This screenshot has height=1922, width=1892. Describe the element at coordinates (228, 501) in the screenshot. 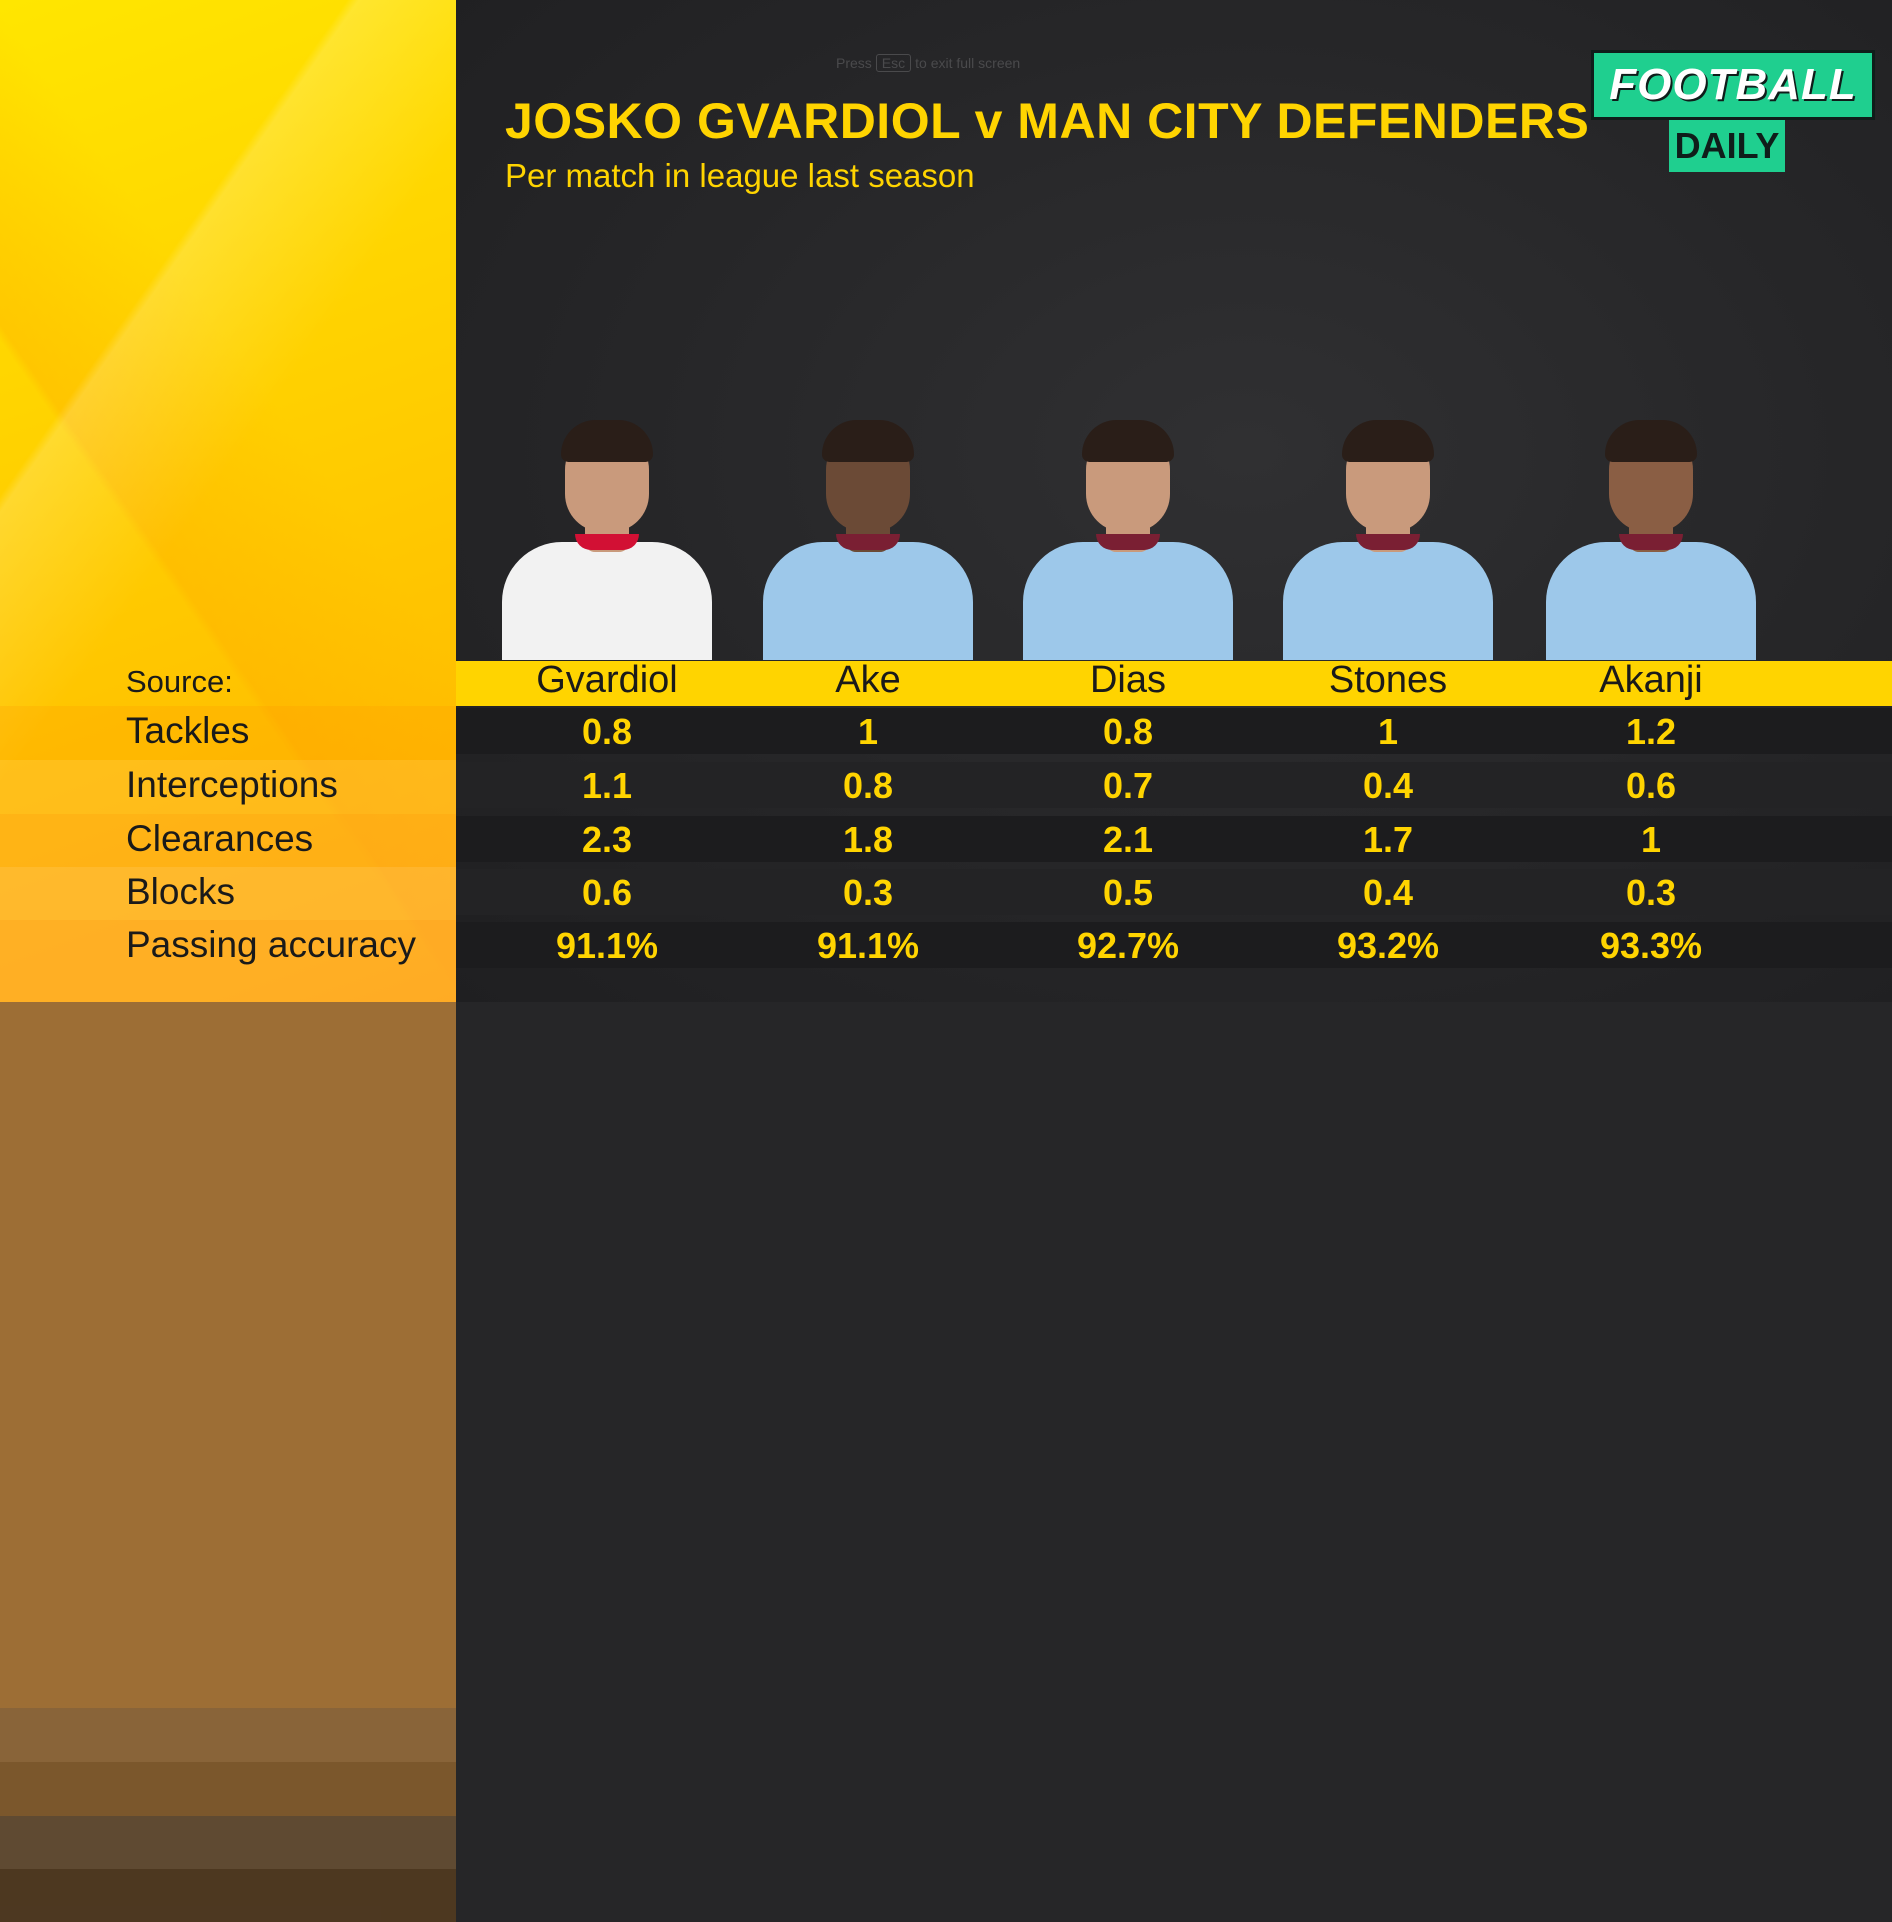

I see `left-accent-panel` at that location.